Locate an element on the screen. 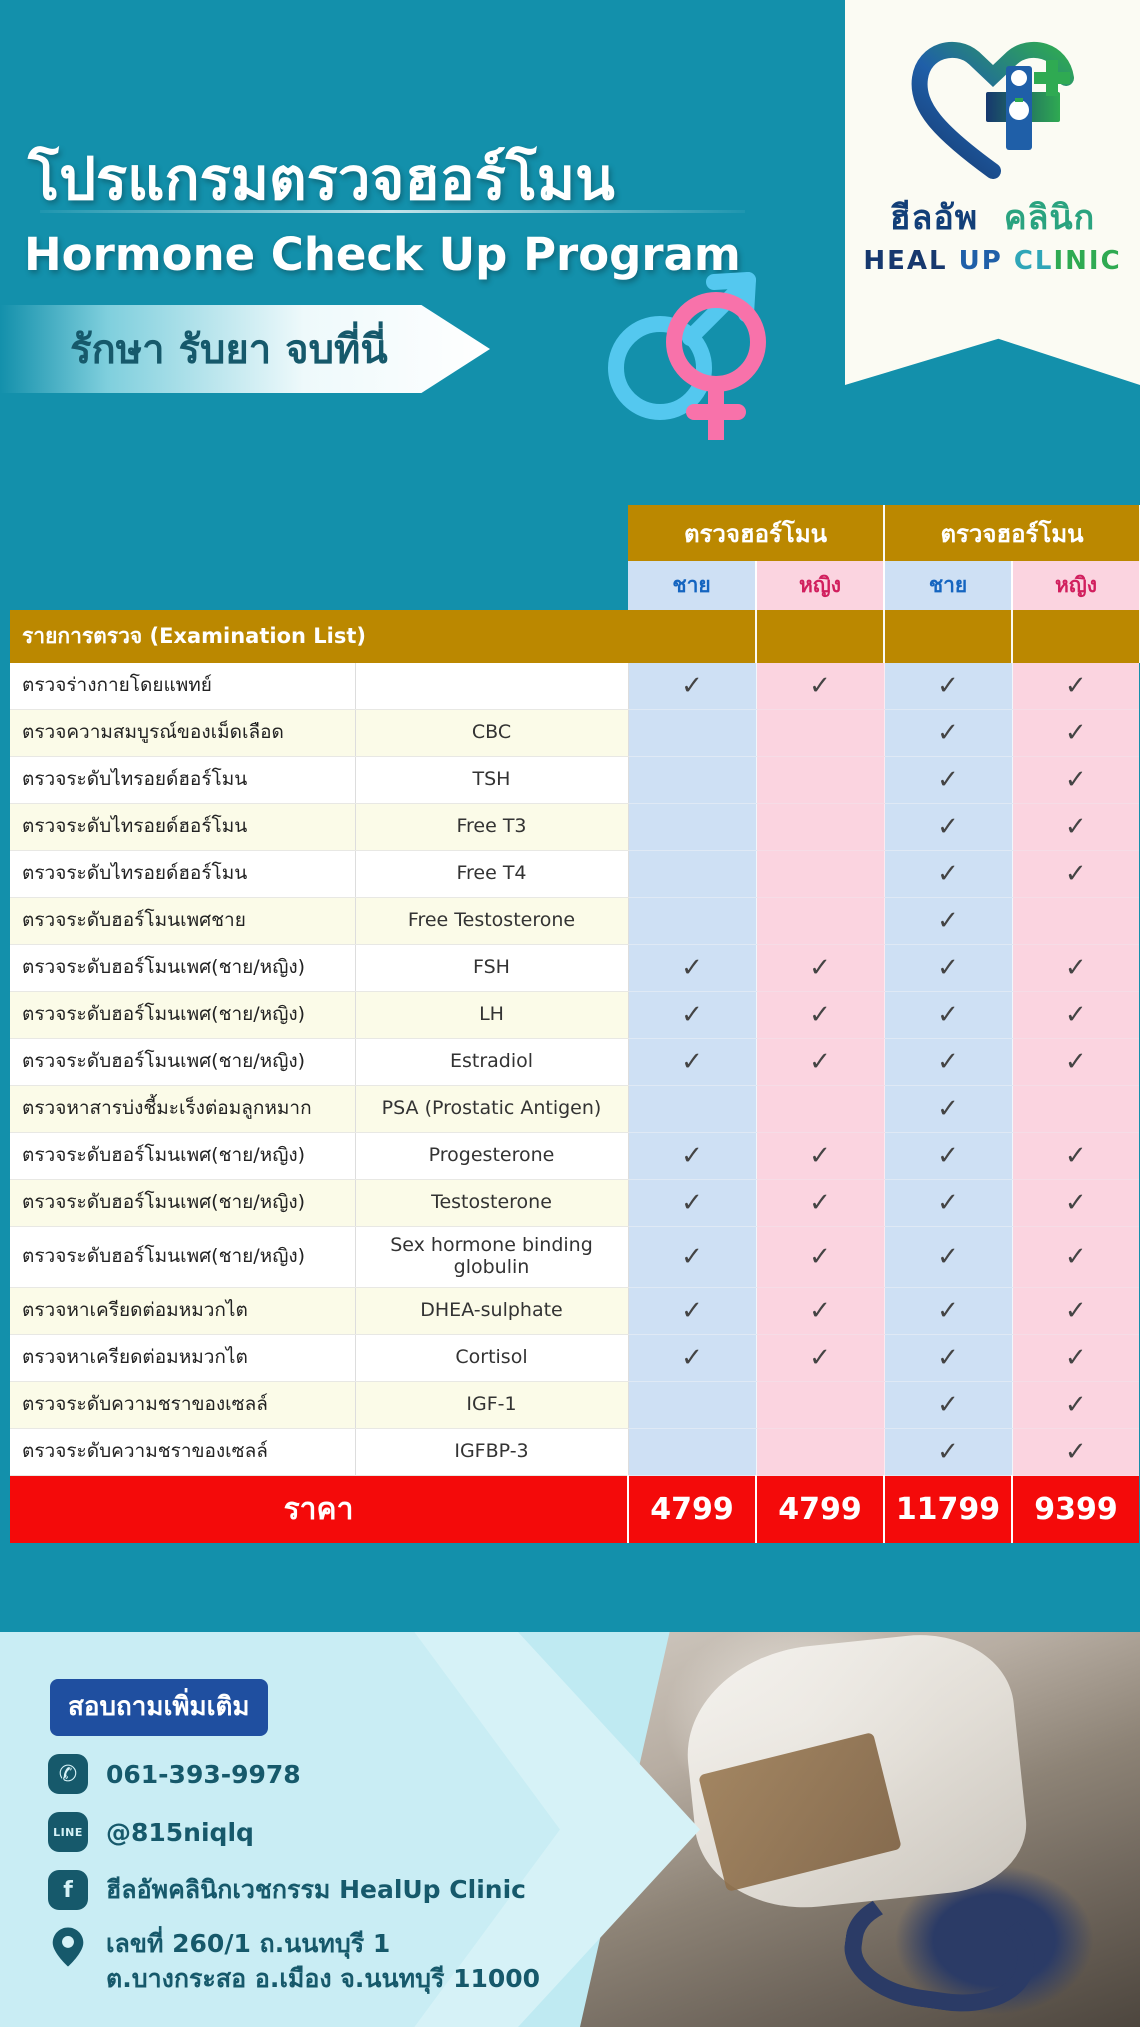 This screenshot has width=1140, height=2027. page-title-english: Hormone Check Up Program is located at coordinates (382, 254).